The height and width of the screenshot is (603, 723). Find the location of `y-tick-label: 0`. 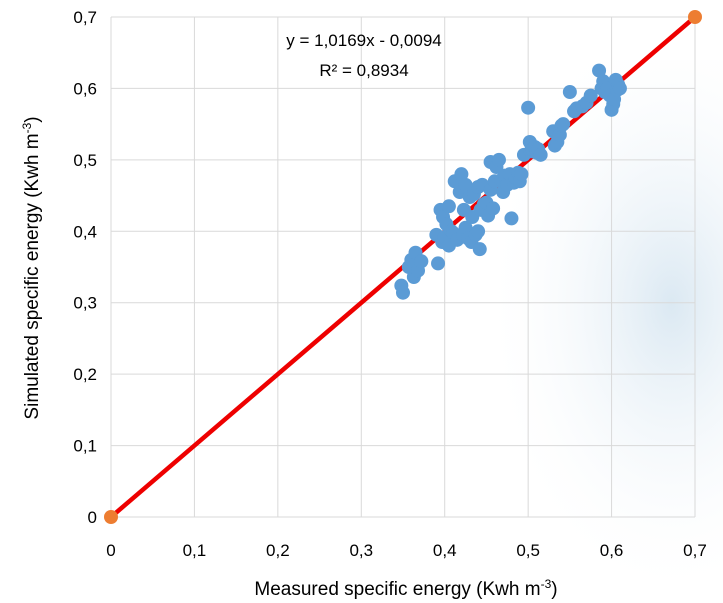

y-tick-label: 0 is located at coordinates (92, 517).